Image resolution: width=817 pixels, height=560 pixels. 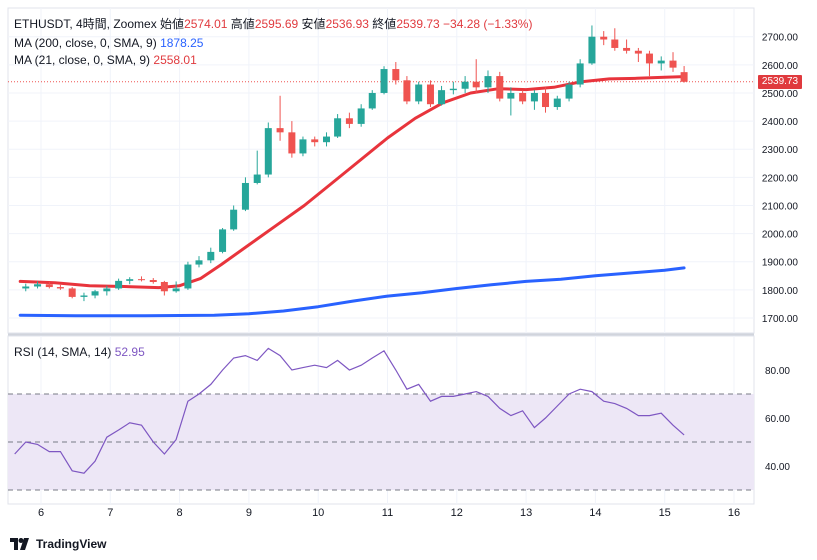 What do you see at coordinates (175, 60) in the screenshot?
I see `ma21-value: 2558.01` at bounding box center [175, 60].